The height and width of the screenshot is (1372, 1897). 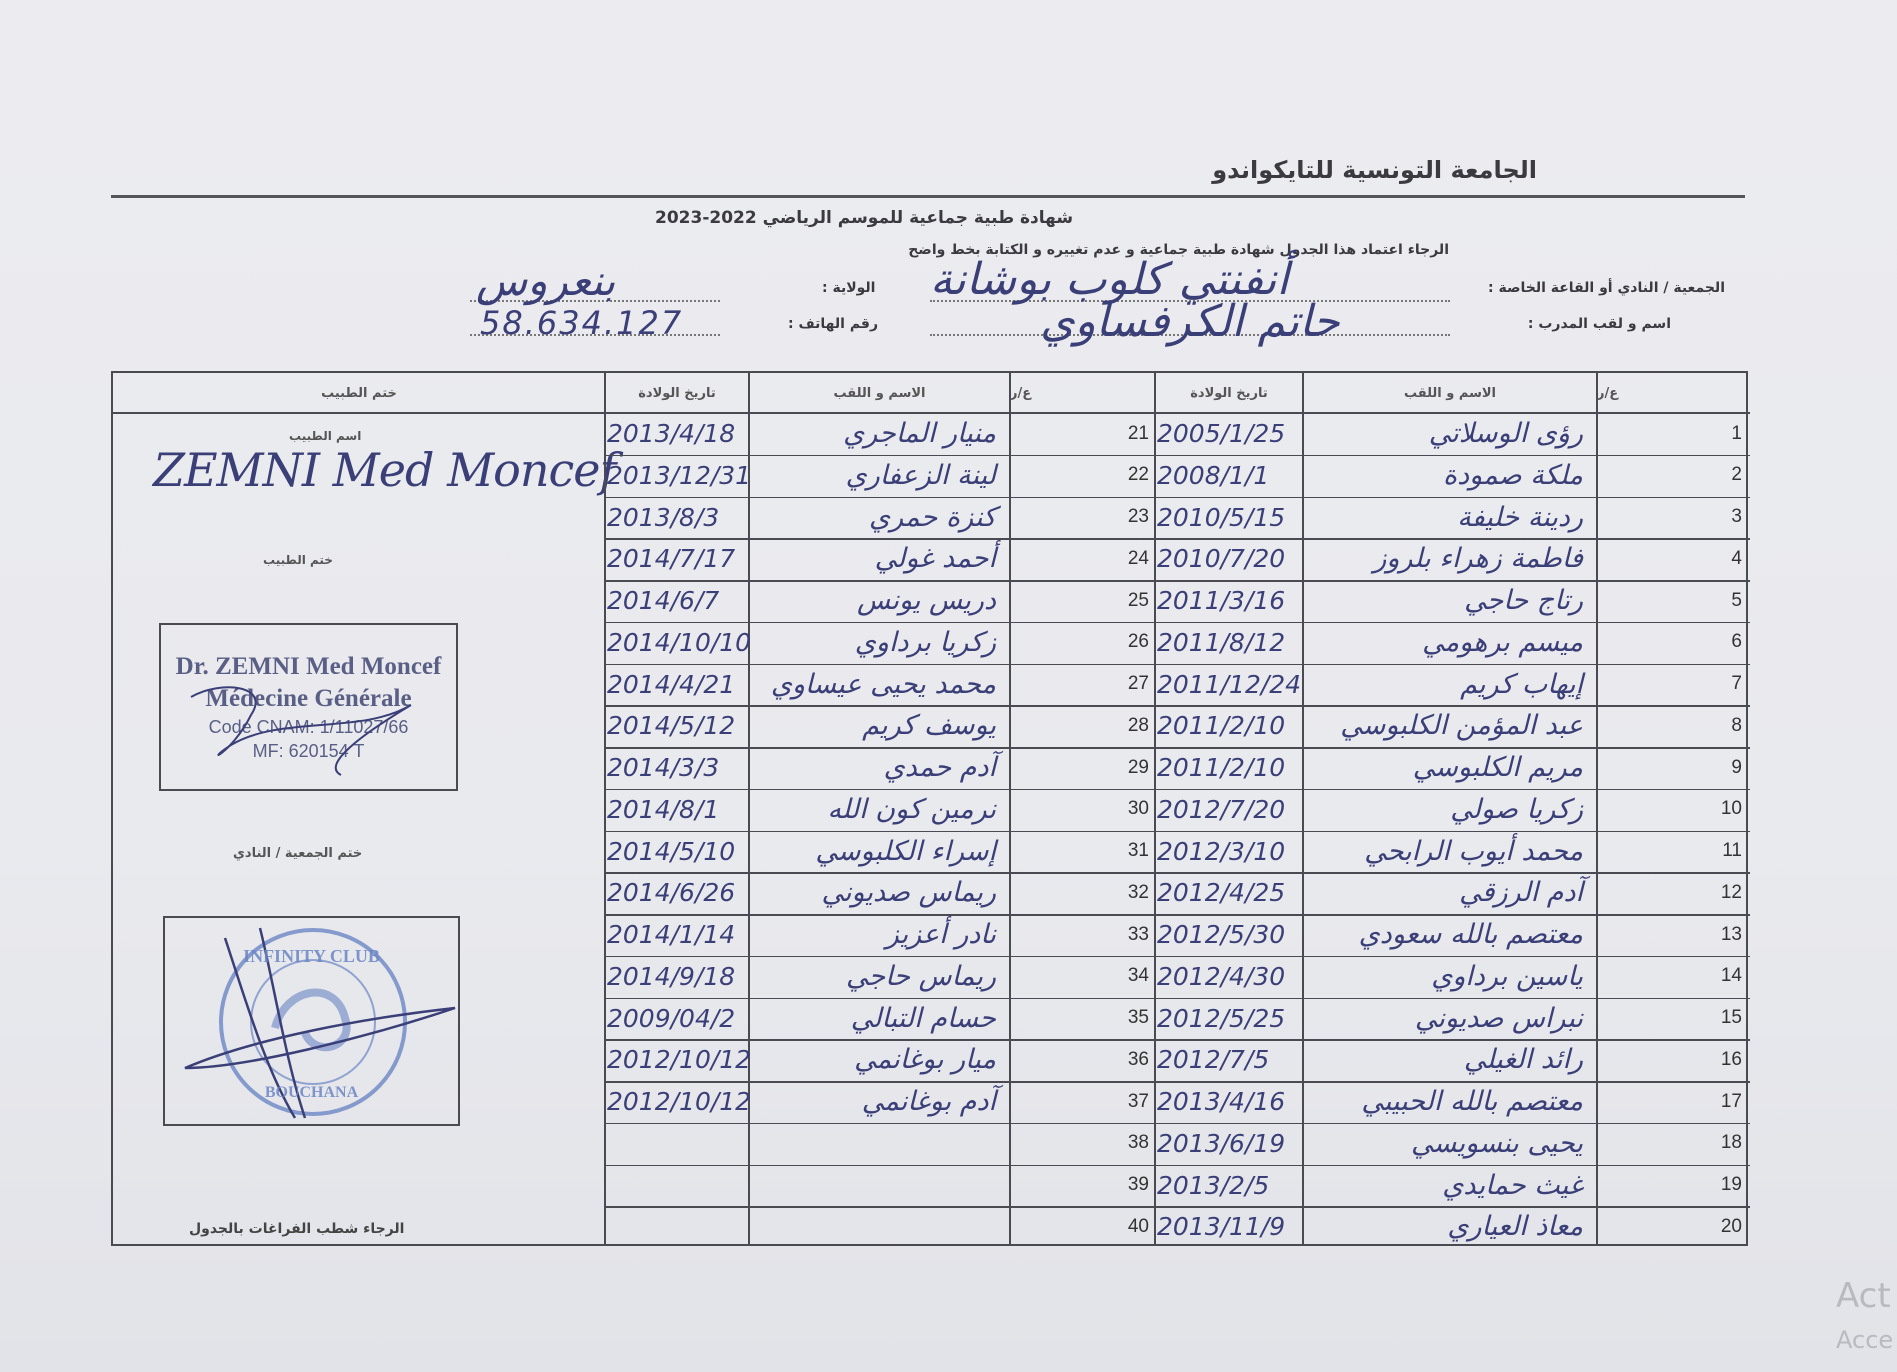 I want to click on row-number: 29, so click(x=1138, y=767).